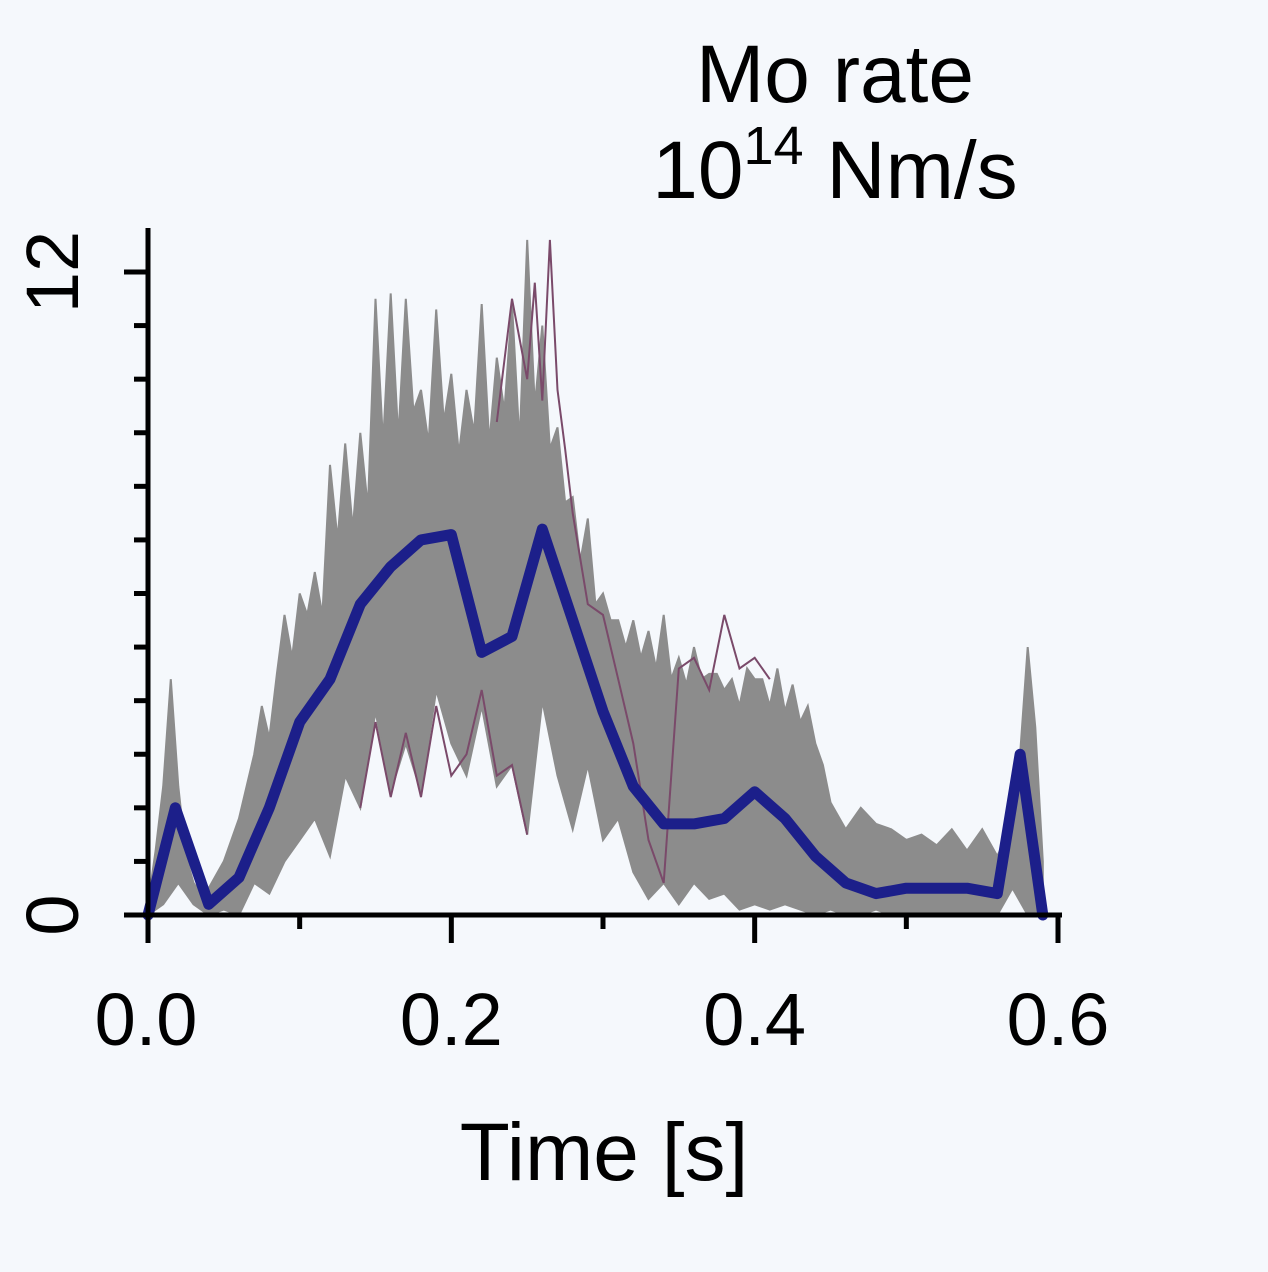  I want to click on x-tick-label: 0.0, so click(146, 1019).